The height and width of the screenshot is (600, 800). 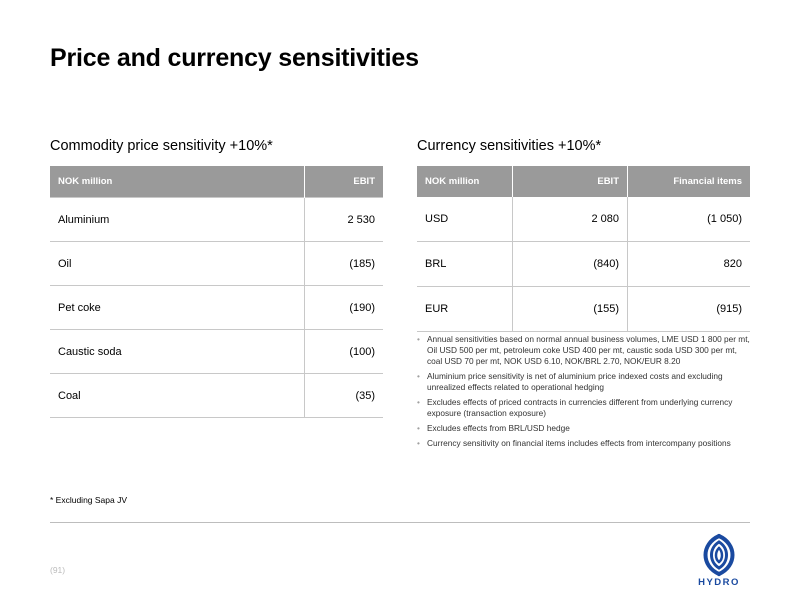 What do you see at coordinates (688, 264) in the screenshot?
I see `financial-items-value: 820` at bounding box center [688, 264].